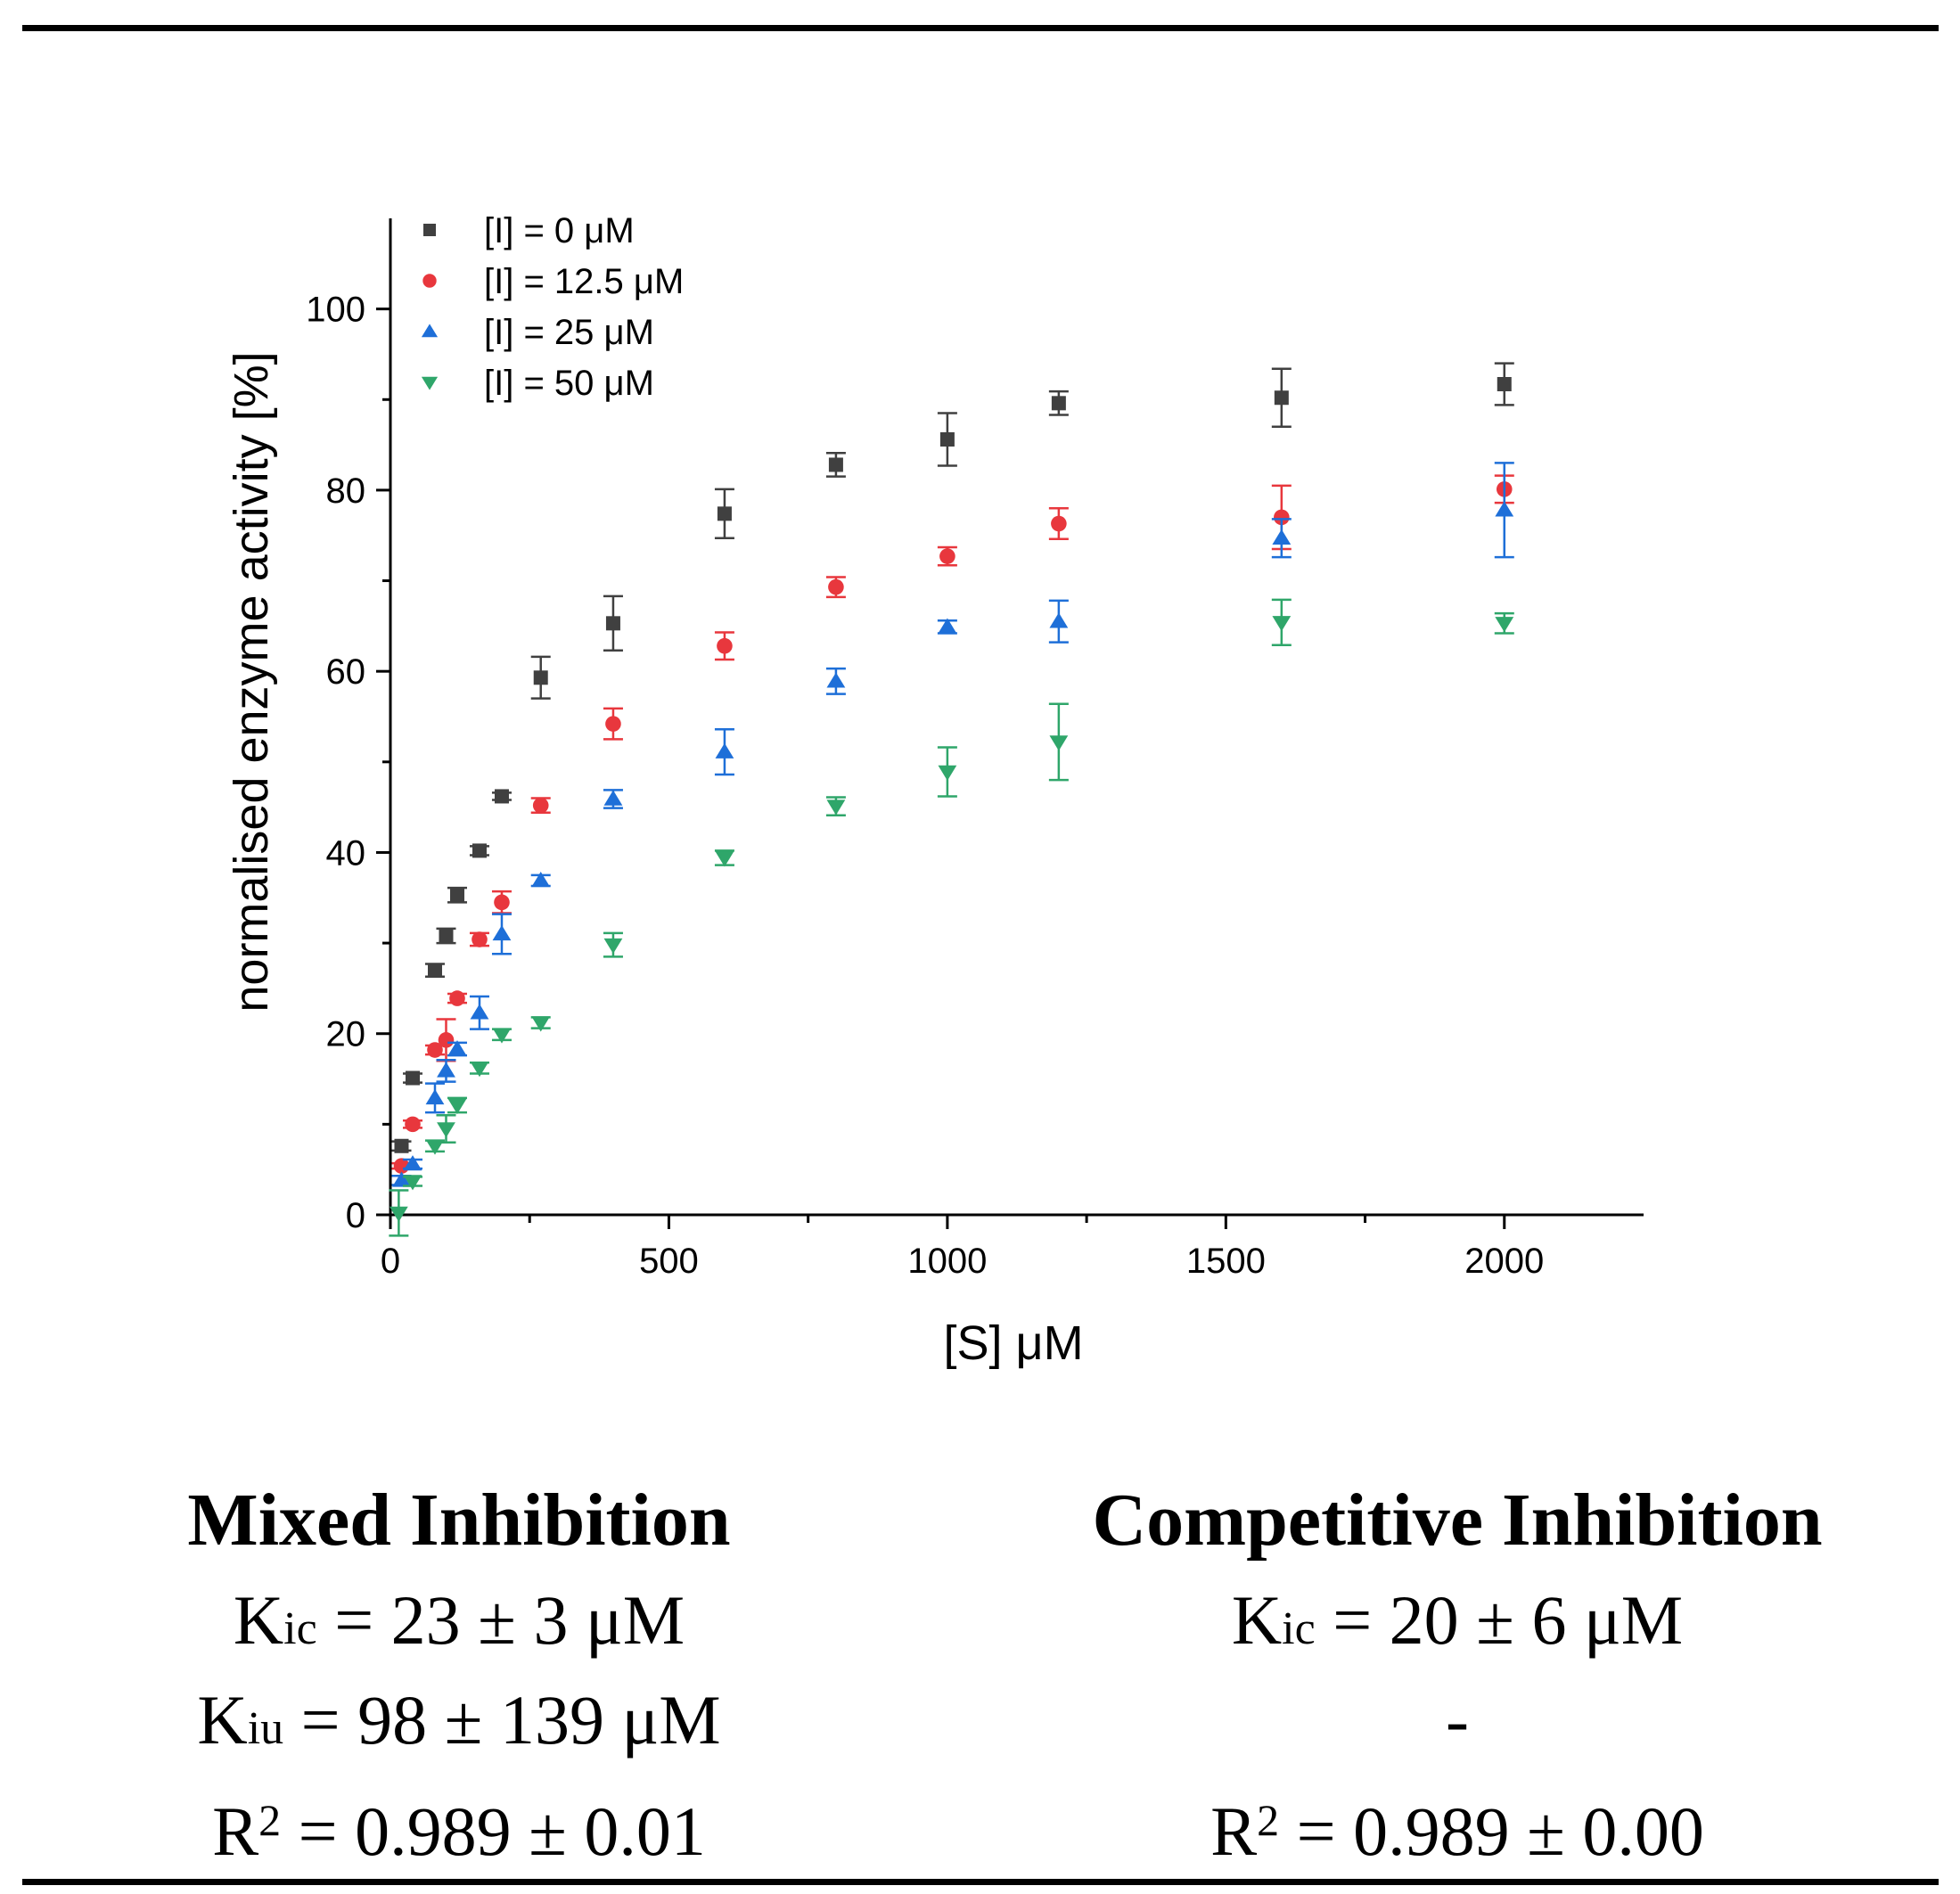 Image resolution: width=1960 pixels, height=1894 pixels. What do you see at coordinates (981, 28) in the screenshot?
I see `top-rule` at bounding box center [981, 28].